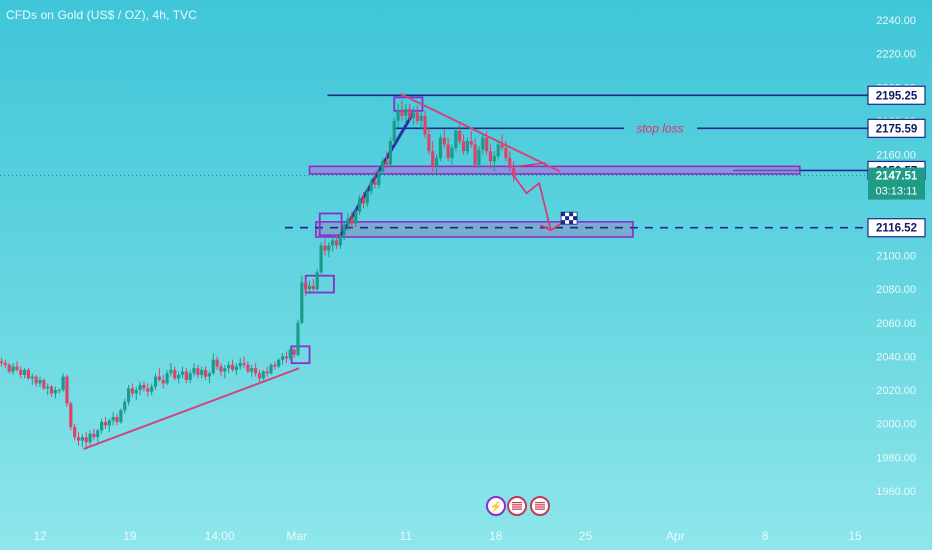 This screenshot has height=550, width=932. I want to click on lightning-icon, so click(496, 506).